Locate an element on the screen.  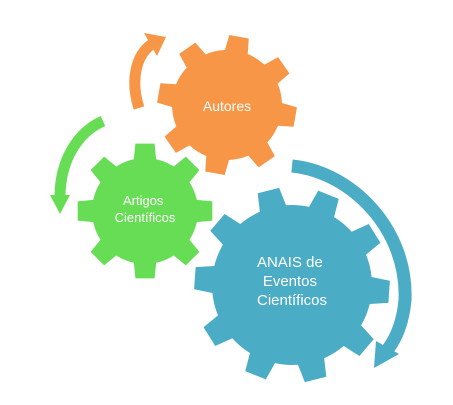
gear-label-line: Autores is located at coordinates (227, 106).